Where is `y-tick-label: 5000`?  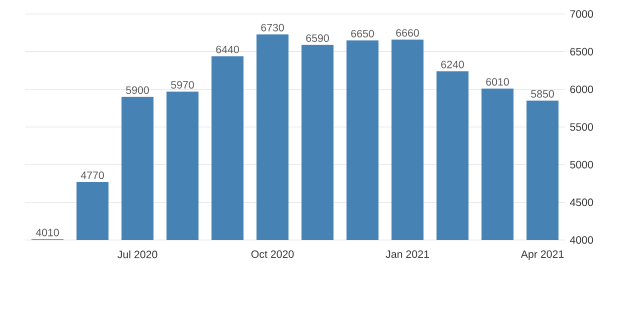 y-tick-label: 5000 is located at coordinates (582, 164).